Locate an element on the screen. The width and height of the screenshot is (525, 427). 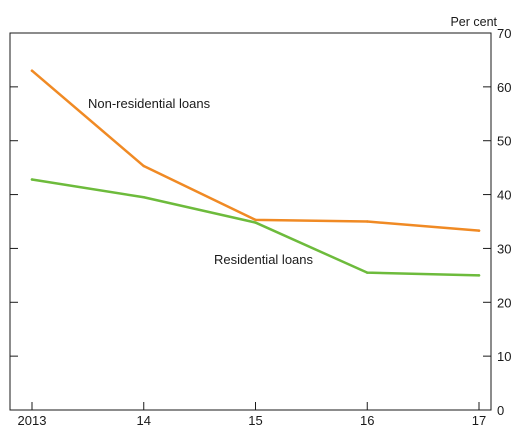
series-label-residential: Residential loans is located at coordinates (264, 259).